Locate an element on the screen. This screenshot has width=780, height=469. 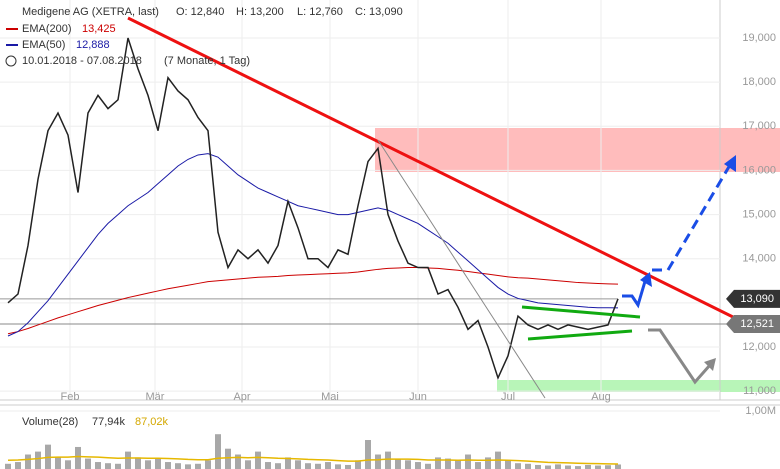
period: 10.01.2018 - 07.08.2018 is located at coordinates (82, 61).